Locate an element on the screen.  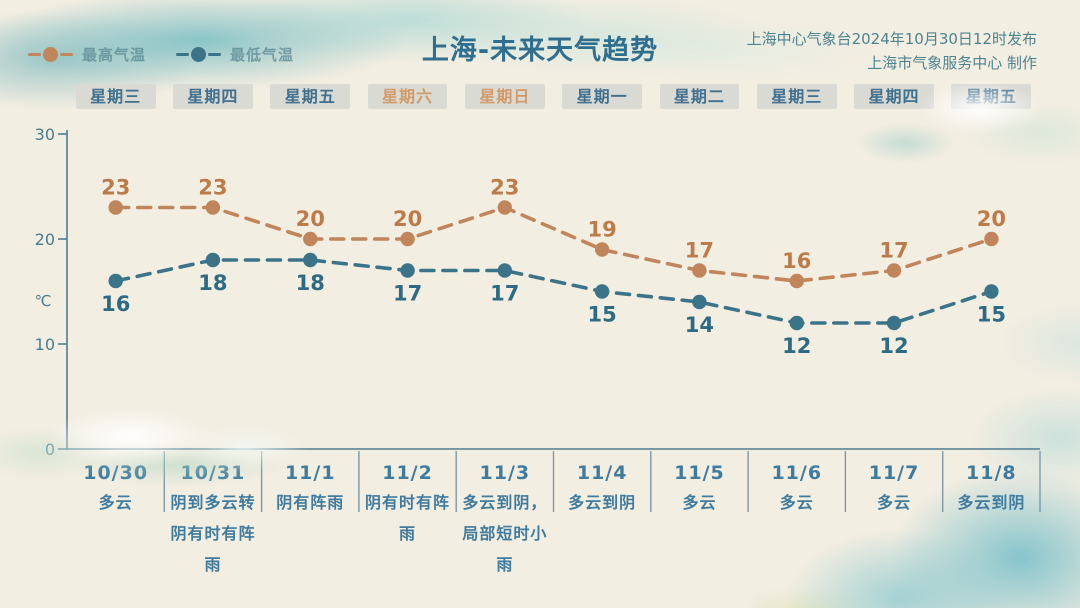
weekday-label-9: 星期五 is located at coordinates (991, 96).